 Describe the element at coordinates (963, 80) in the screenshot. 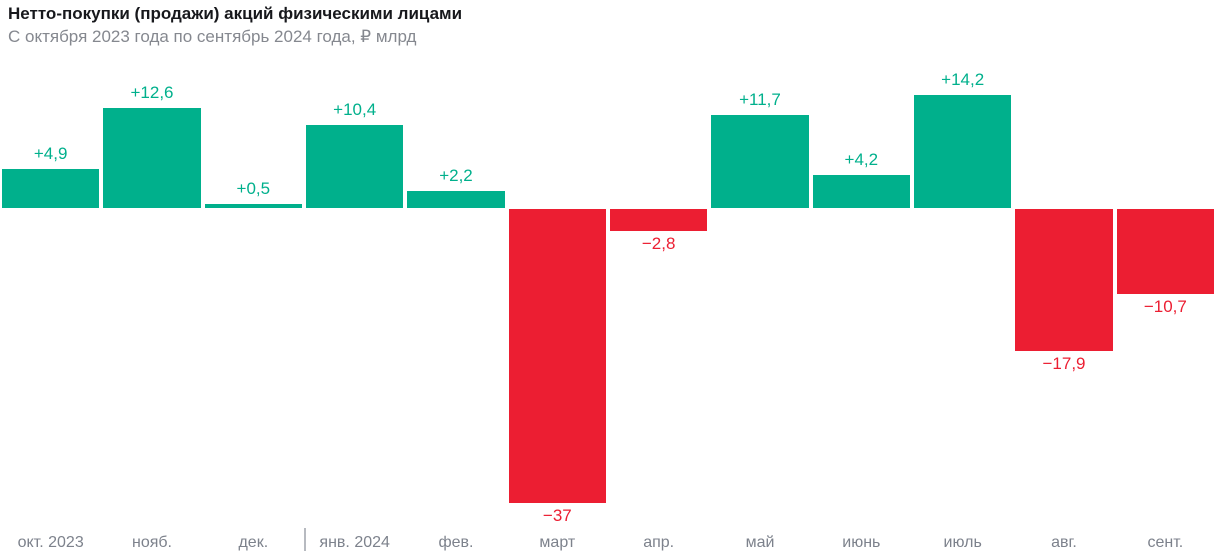

I see `value-label-jul: +14,2` at that location.